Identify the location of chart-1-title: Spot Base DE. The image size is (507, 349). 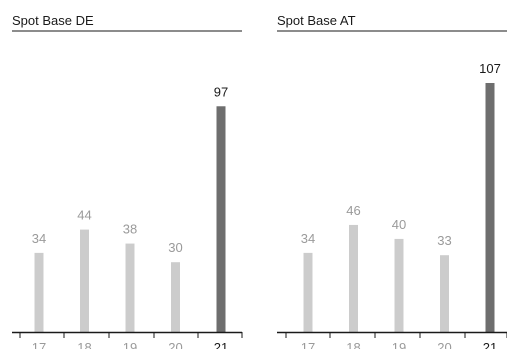
(53, 20).